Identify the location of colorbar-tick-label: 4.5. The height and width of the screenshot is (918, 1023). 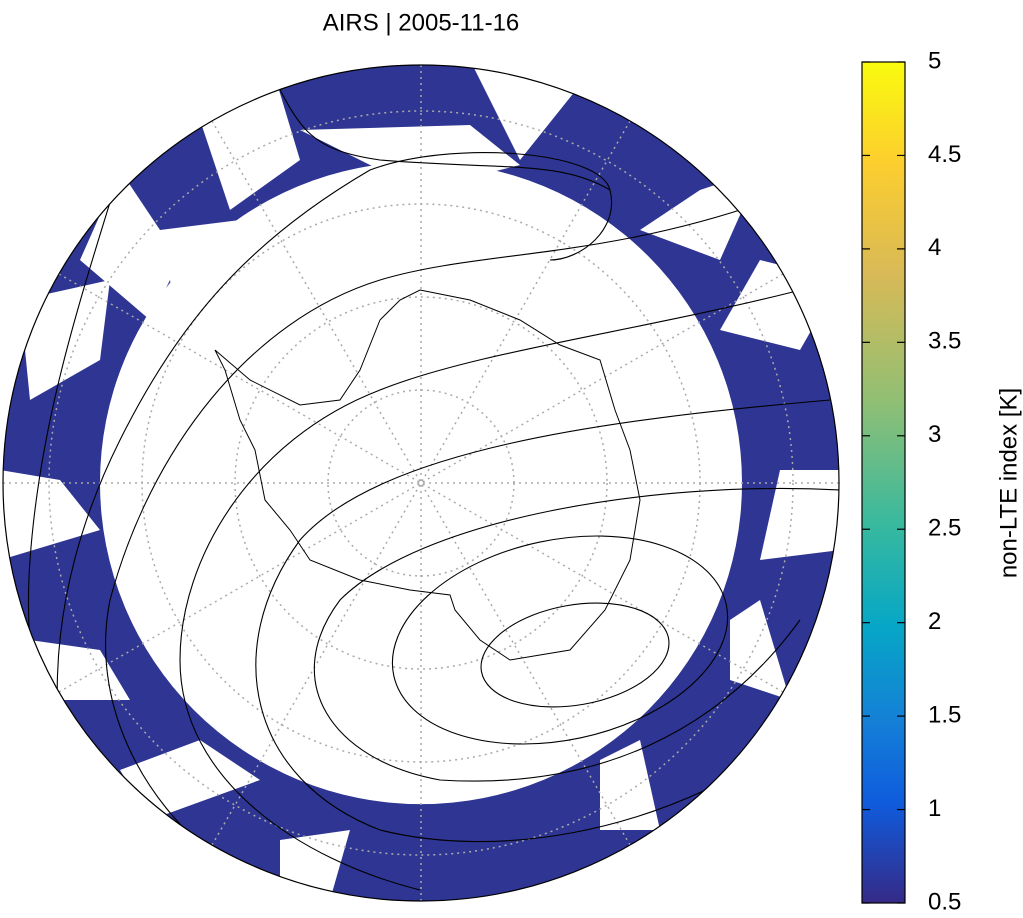
(944, 154).